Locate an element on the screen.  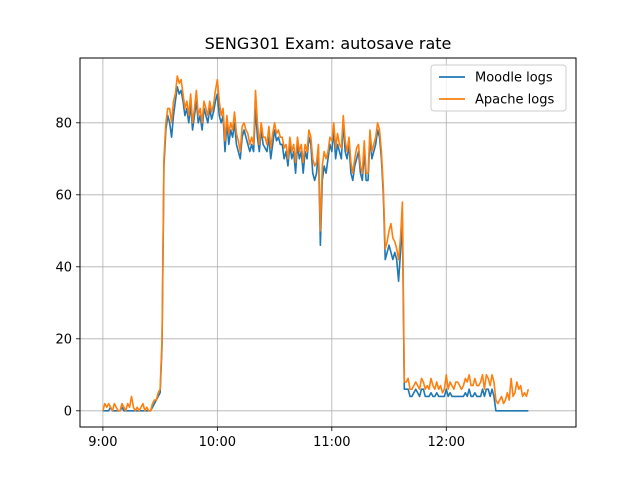
y-tick-label: 60 is located at coordinates (63, 195).